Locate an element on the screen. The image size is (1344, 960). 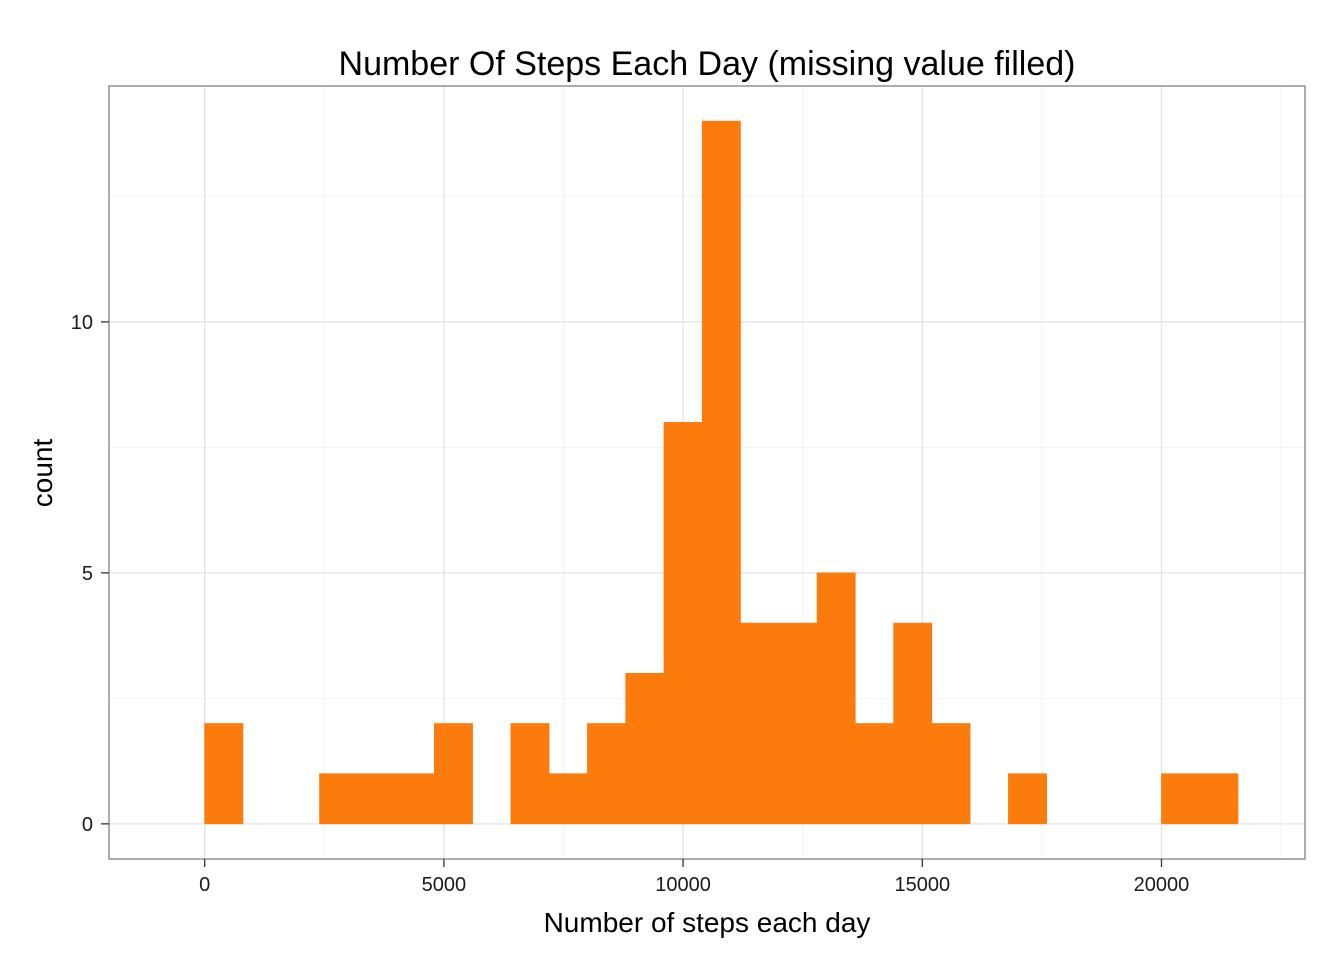
x-axis-ticks: 0 5000 10000 15000 20000 is located at coordinates (694, 877).